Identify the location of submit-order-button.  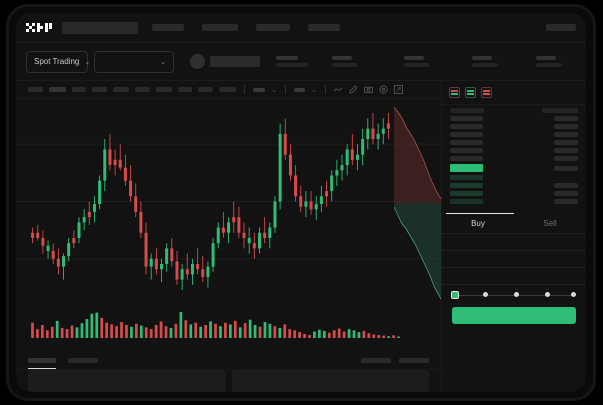
(514, 315).